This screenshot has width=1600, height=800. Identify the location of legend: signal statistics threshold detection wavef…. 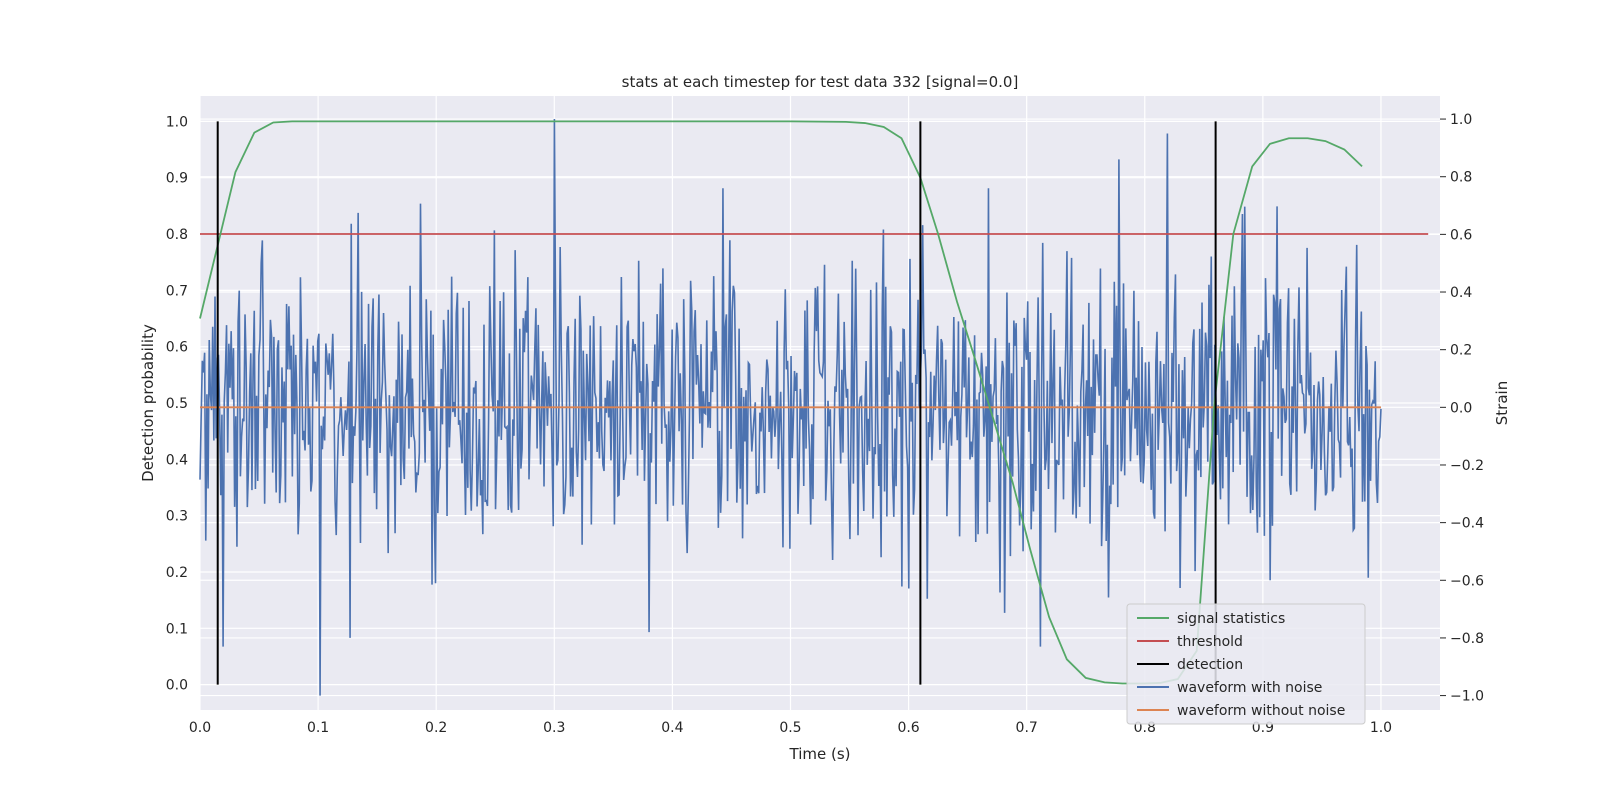
(1246, 664).